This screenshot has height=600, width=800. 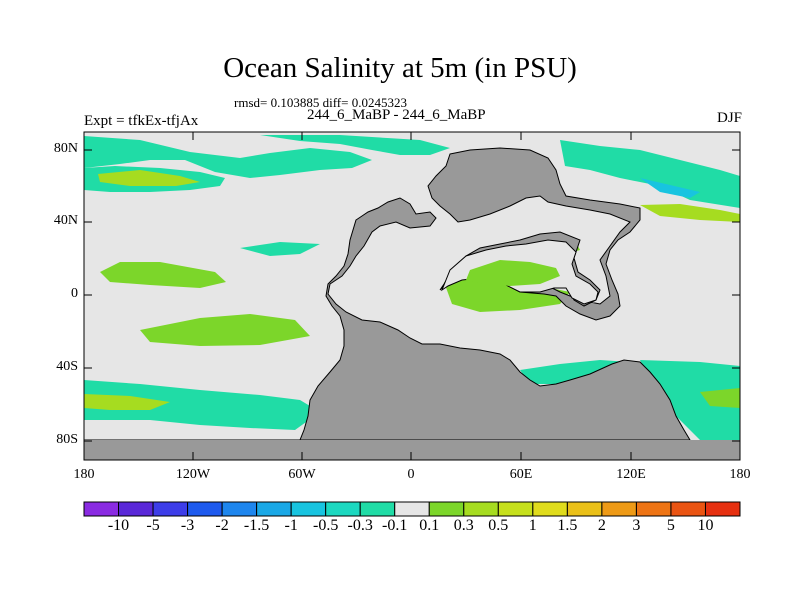 What do you see at coordinates (256, 525) in the screenshot?
I see `colorbar-label: -1.5` at bounding box center [256, 525].